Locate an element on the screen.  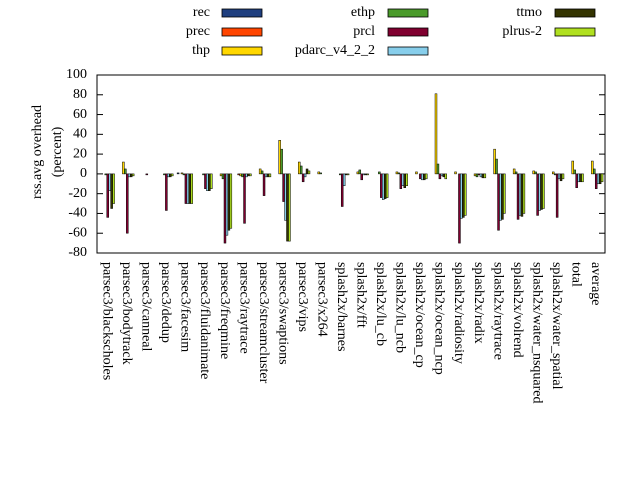
y-tick-label: 60 is located at coordinates (80, 114).